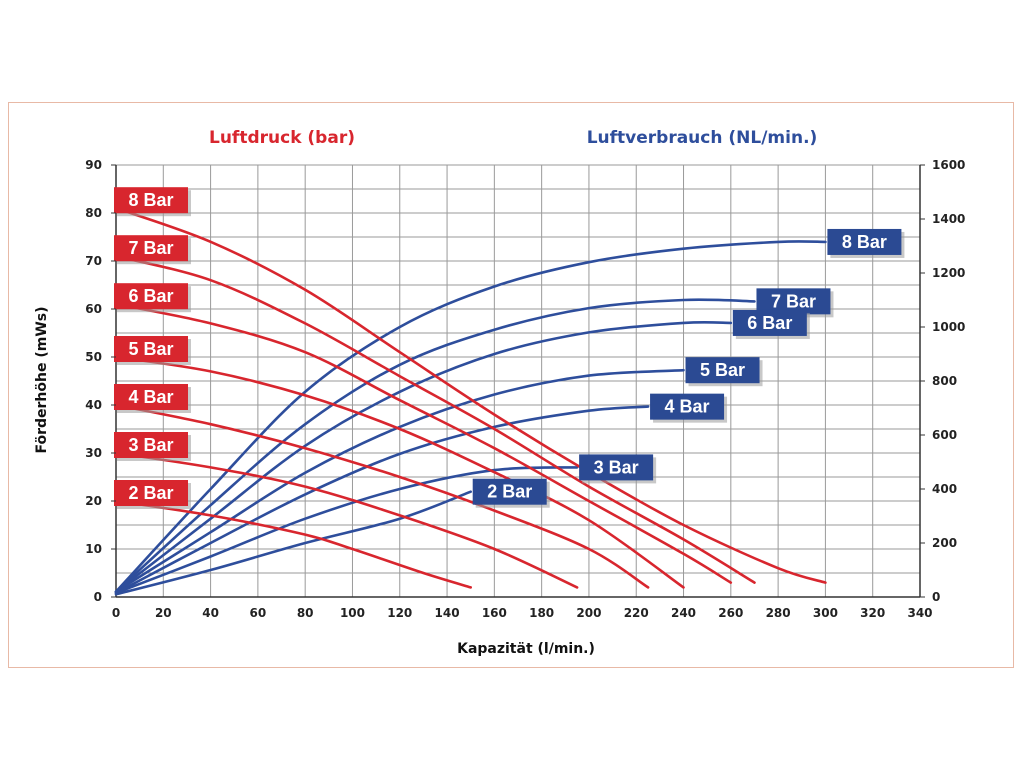  I want to click on pressure-series-label: 3 Bar, so click(152, 446).